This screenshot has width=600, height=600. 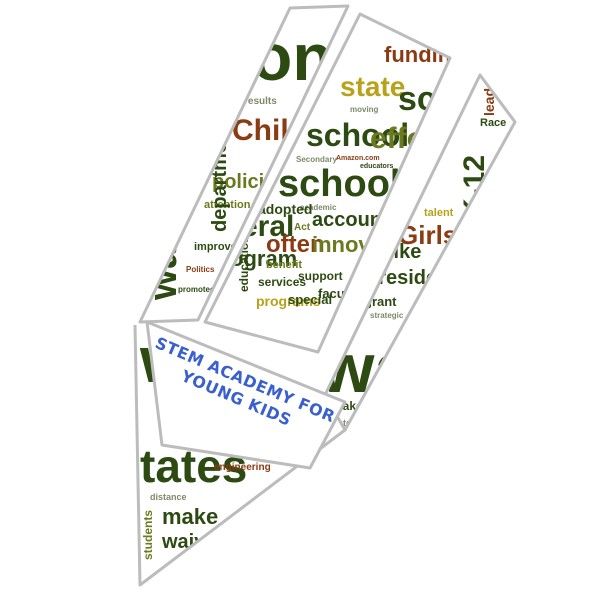 What do you see at coordinates (310, 299) in the screenshot?
I see `wc-special: special` at bounding box center [310, 299].